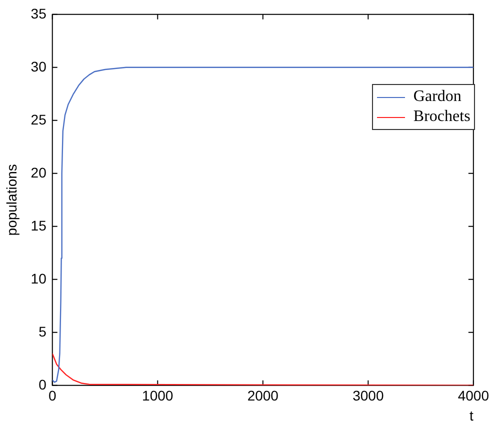 This screenshot has width=492, height=425. What do you see at coordinates (42, 331) in the screenshot?
I see `y-tick-label: 5` at bounding box center [42, 331].